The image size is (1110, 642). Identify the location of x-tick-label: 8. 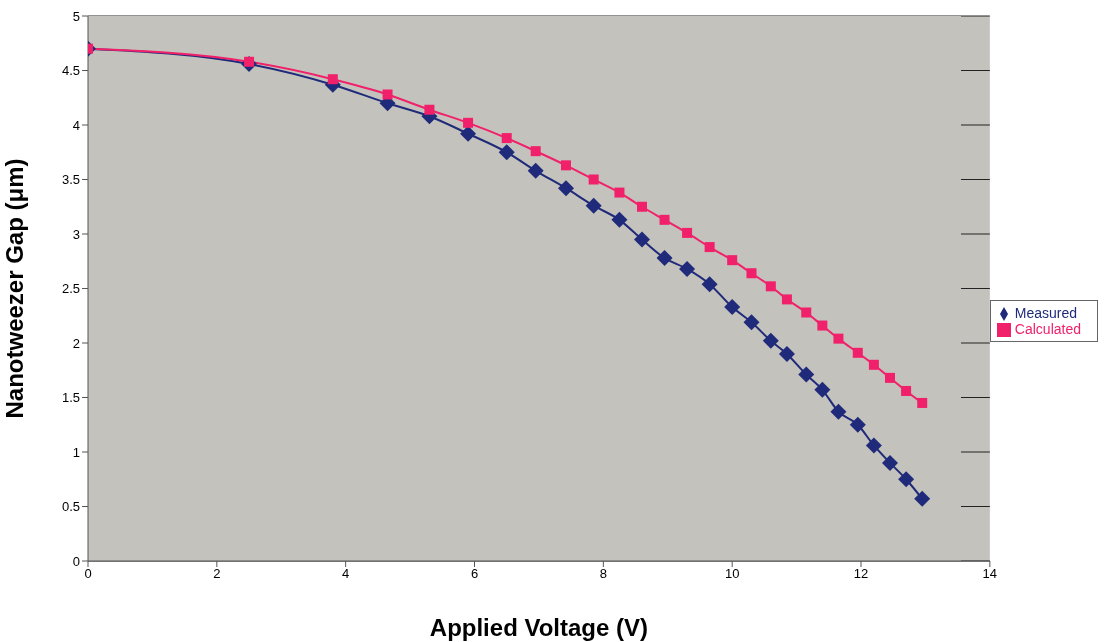
(603, 574).